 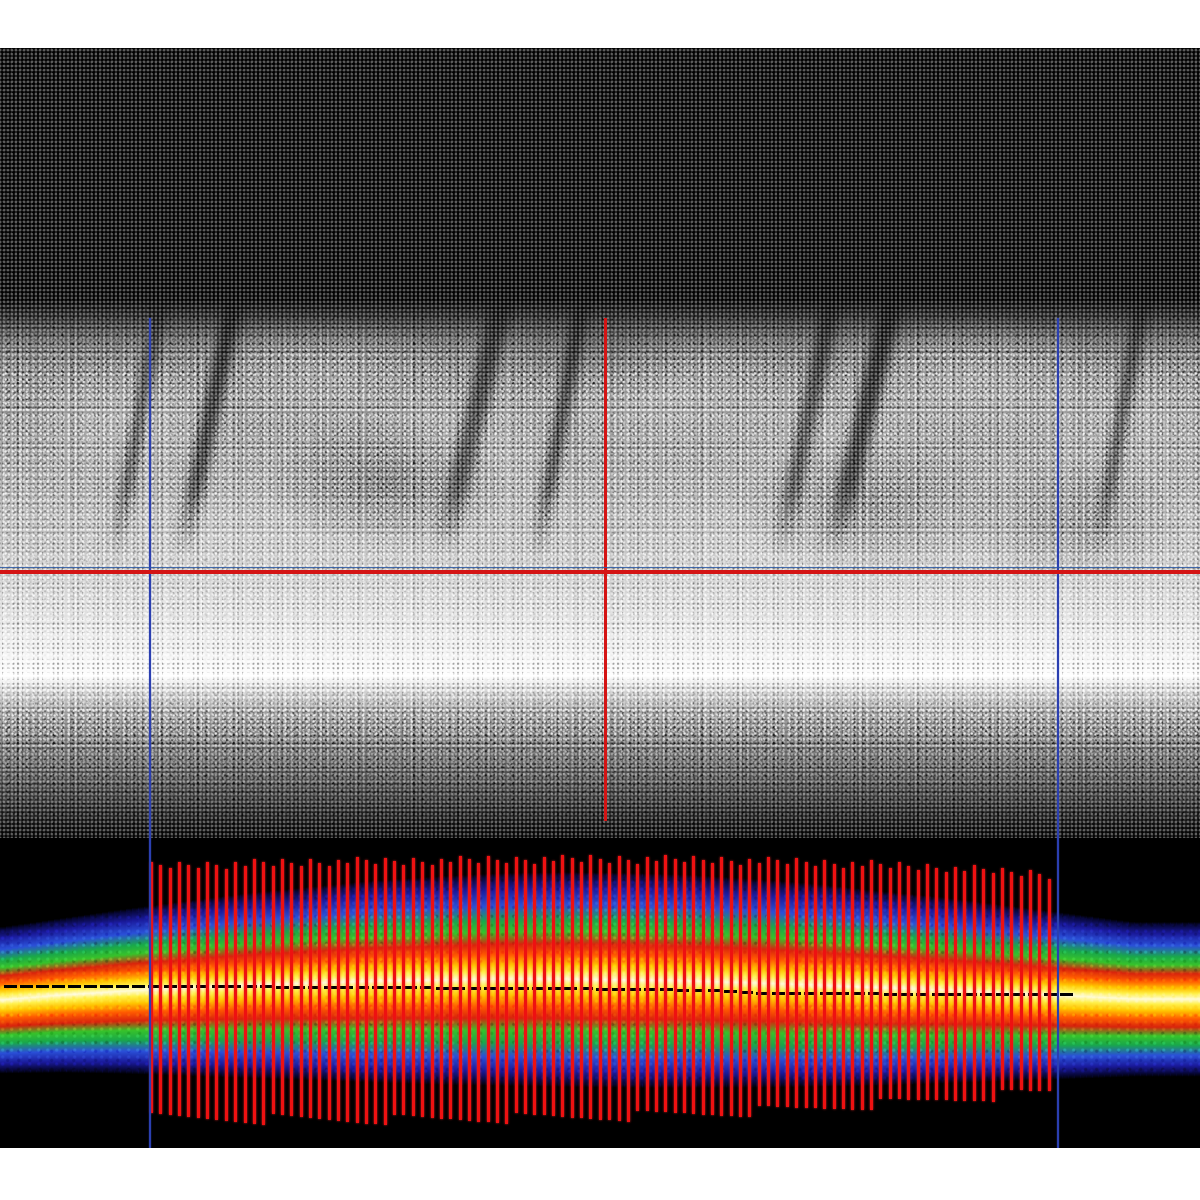 I want to click on crosshair-vertical, so click(x=605, y=569).